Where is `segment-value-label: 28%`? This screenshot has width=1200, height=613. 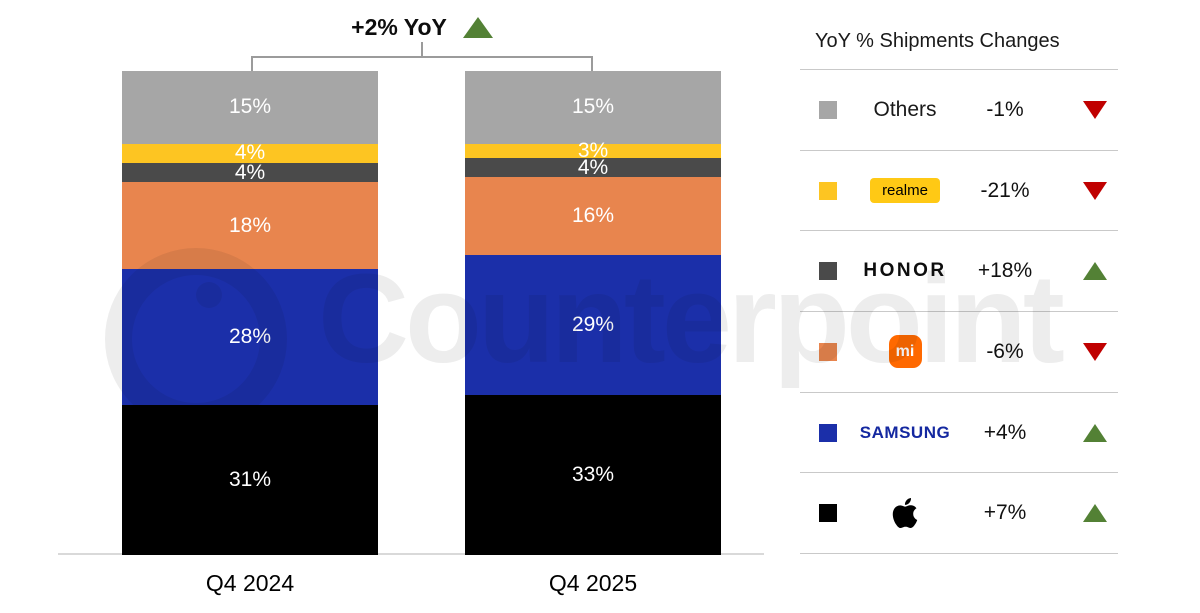 segment-value-label: 28% is located at coordinates (250, 337).